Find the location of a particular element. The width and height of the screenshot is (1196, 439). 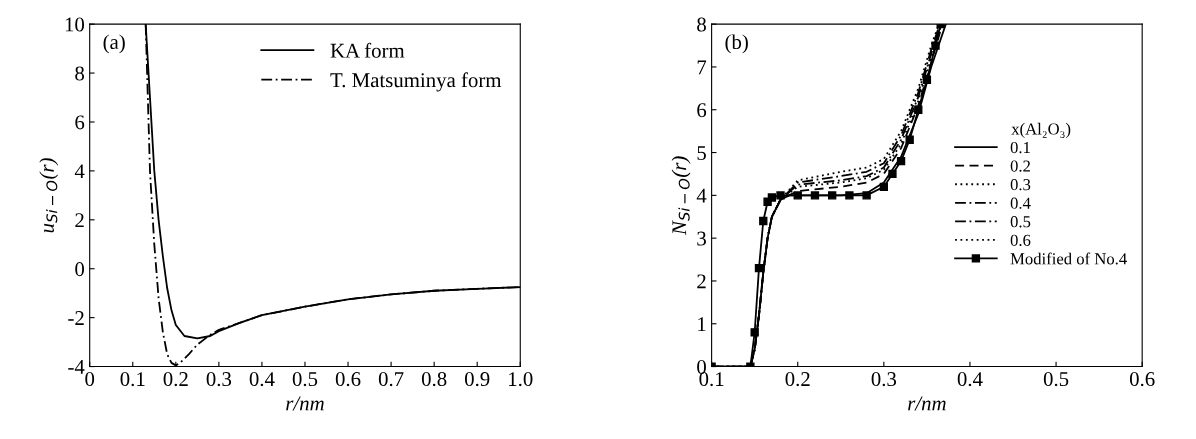

y-axis-title: N$_{Si−O}$(r) is located at coordinates (681, 196).